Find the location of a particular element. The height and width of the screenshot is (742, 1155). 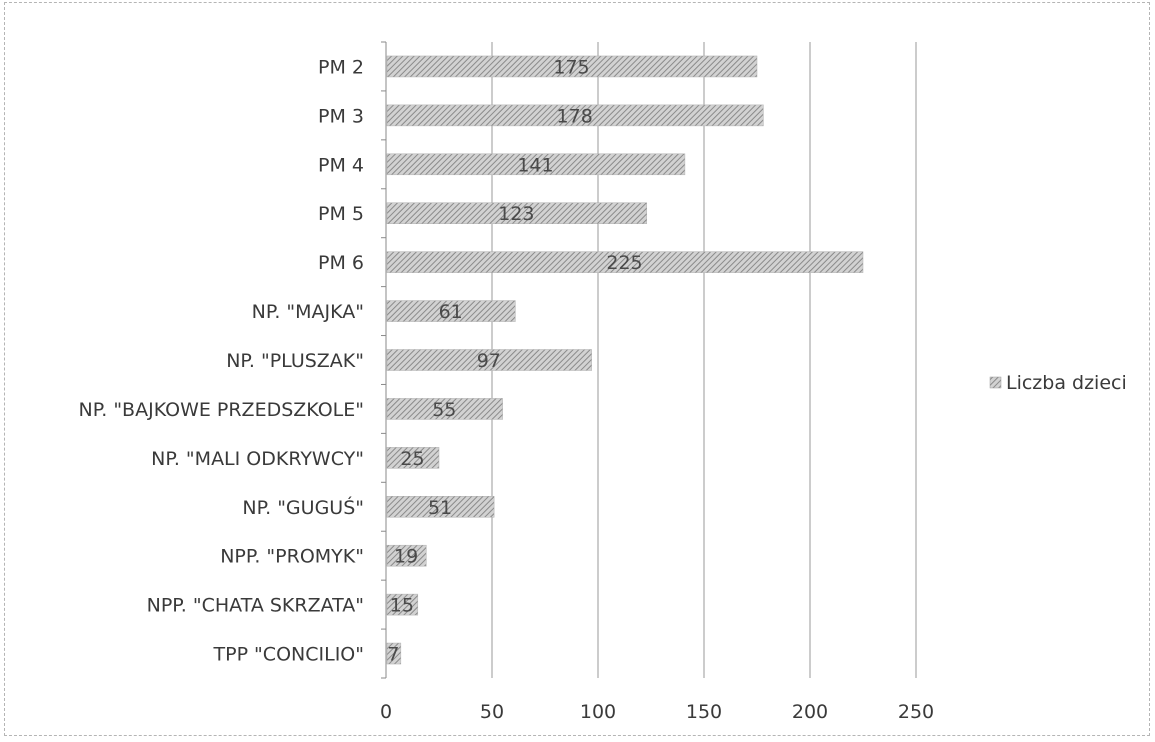

x-tick-label-100: 100 is located at coordinates (598, 712).